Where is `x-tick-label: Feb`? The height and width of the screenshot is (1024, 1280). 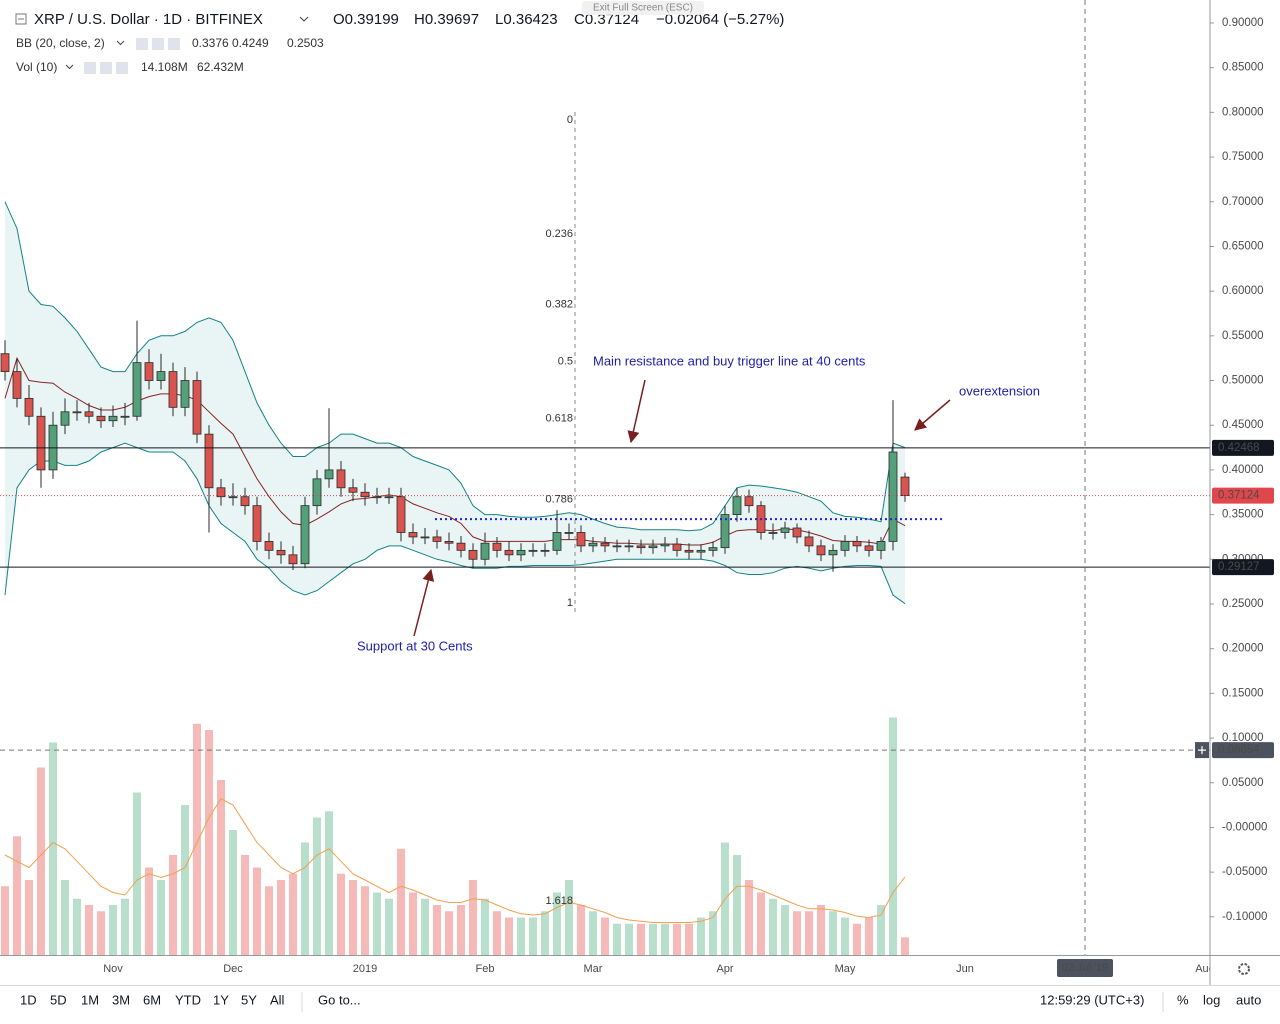
x-tick-label: Feb is located at coordinates (485, 969).